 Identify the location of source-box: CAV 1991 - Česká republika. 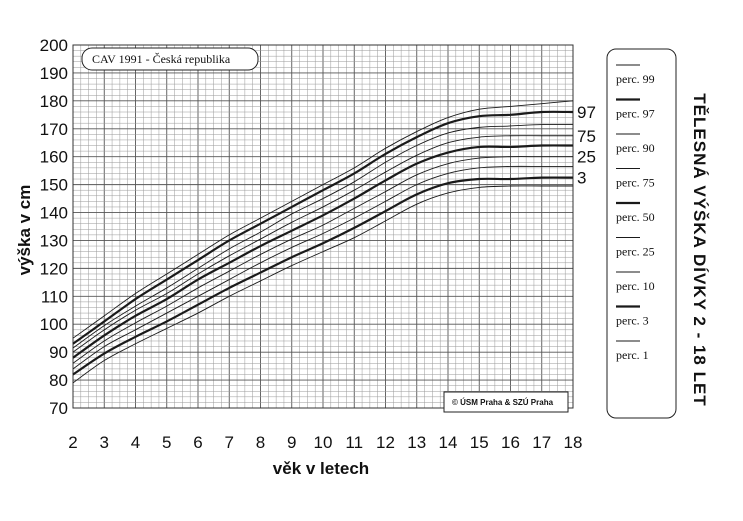
(170, 59).